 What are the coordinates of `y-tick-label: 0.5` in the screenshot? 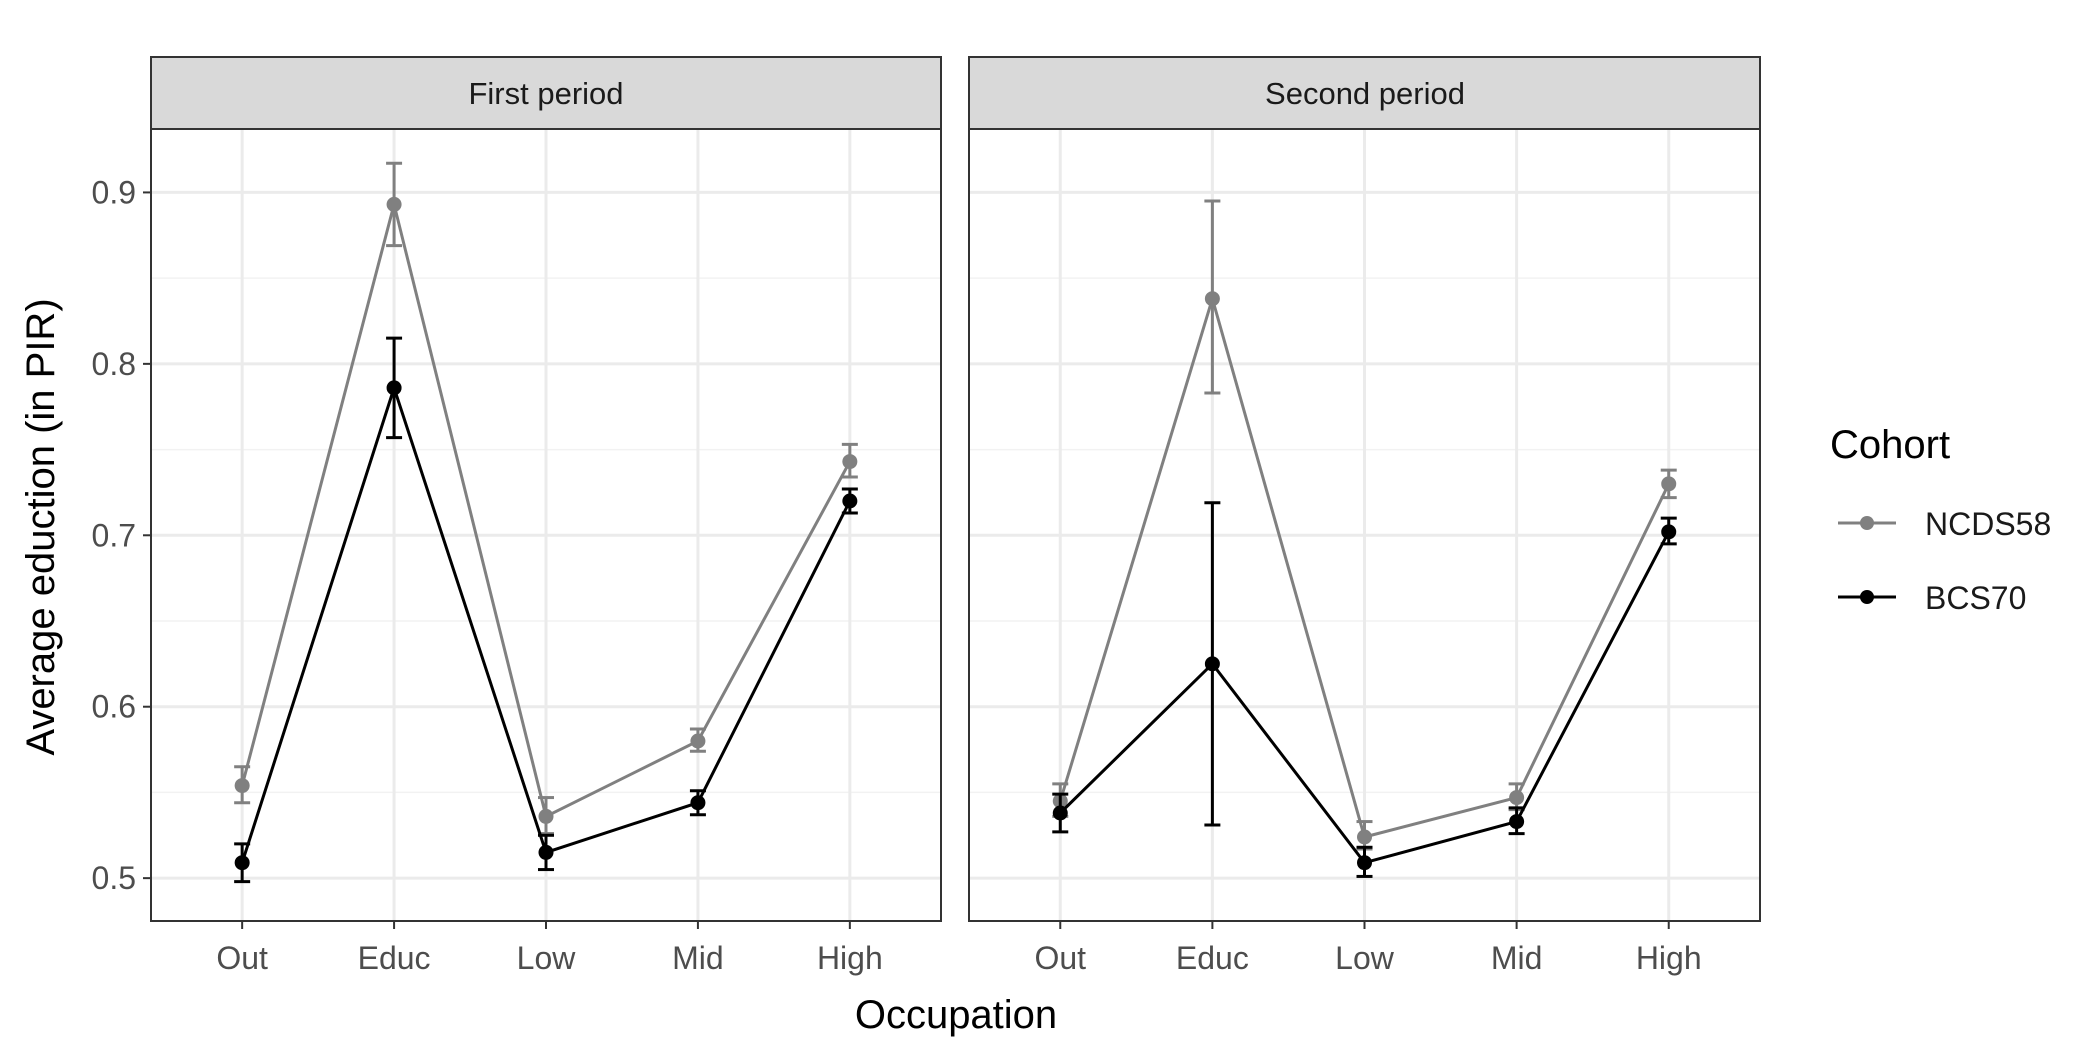 It's located at (114, 878).